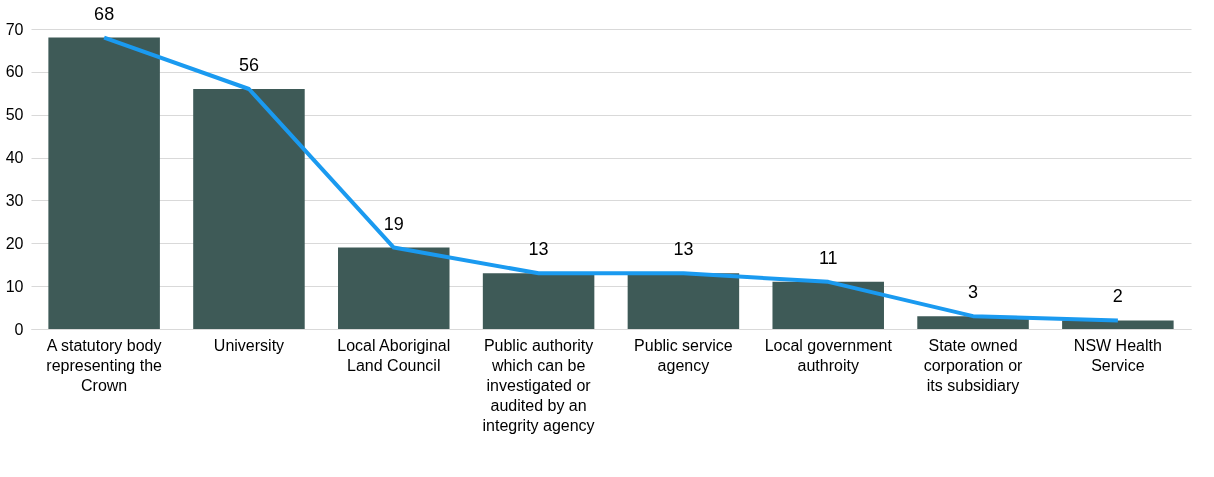 Image resolution: width=1214 pixels, height=477 pixels. Describe the element at coordinates (14, 115) in the screenshot. I see `y-tick-label: 50` at that location.